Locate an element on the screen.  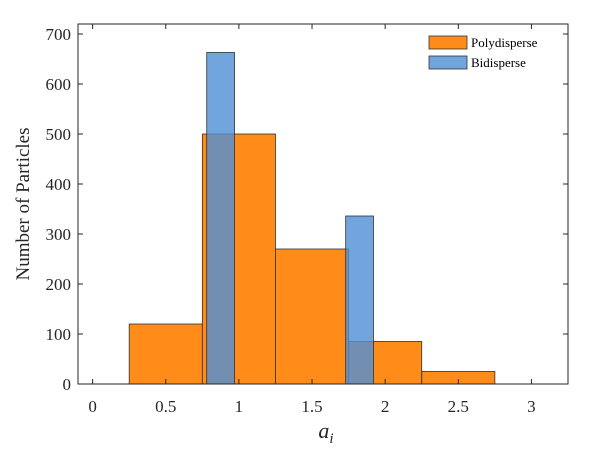
y-axis-label: Number of Particles is located at coordinates (23, 203).